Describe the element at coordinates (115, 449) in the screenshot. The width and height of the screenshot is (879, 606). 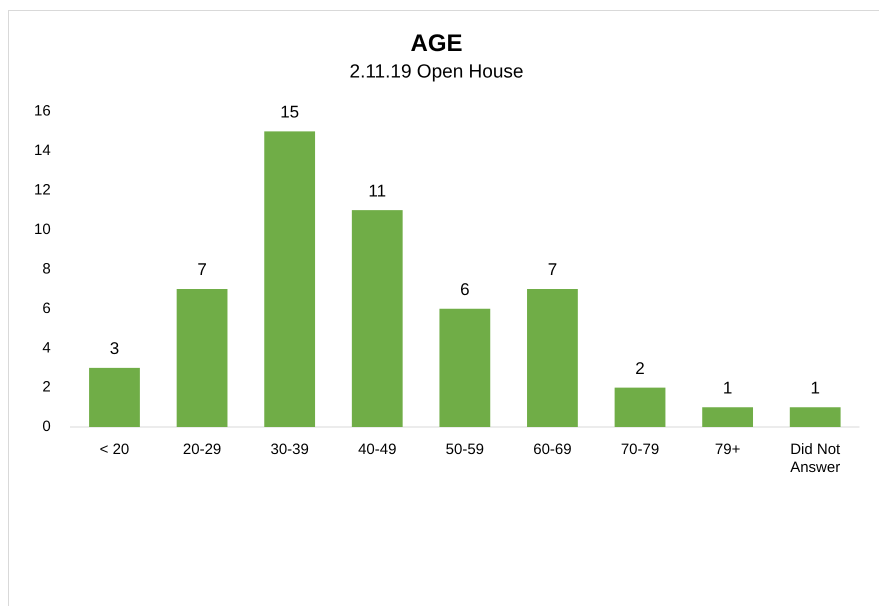
I see `x-tick-label: < 20` at that location.